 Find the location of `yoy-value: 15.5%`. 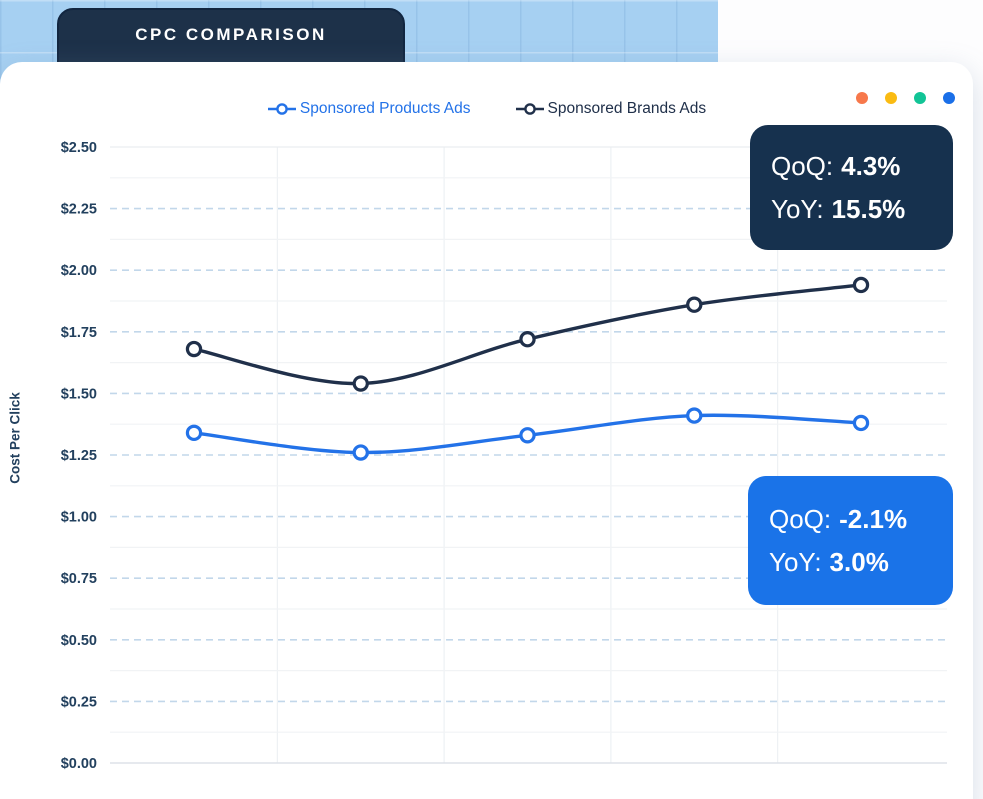

yoy-value: 15.5% is located at coordinates (868, 209).